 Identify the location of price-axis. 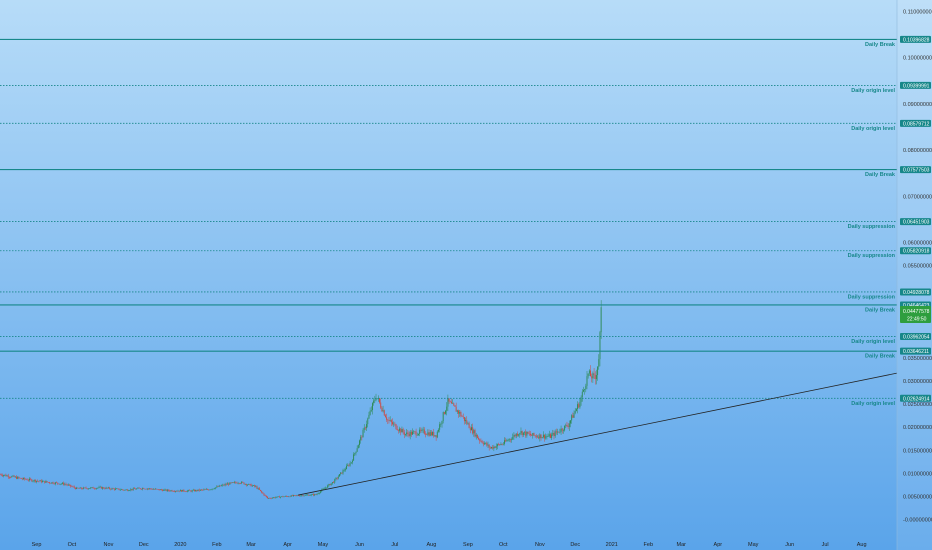
(914, 275).